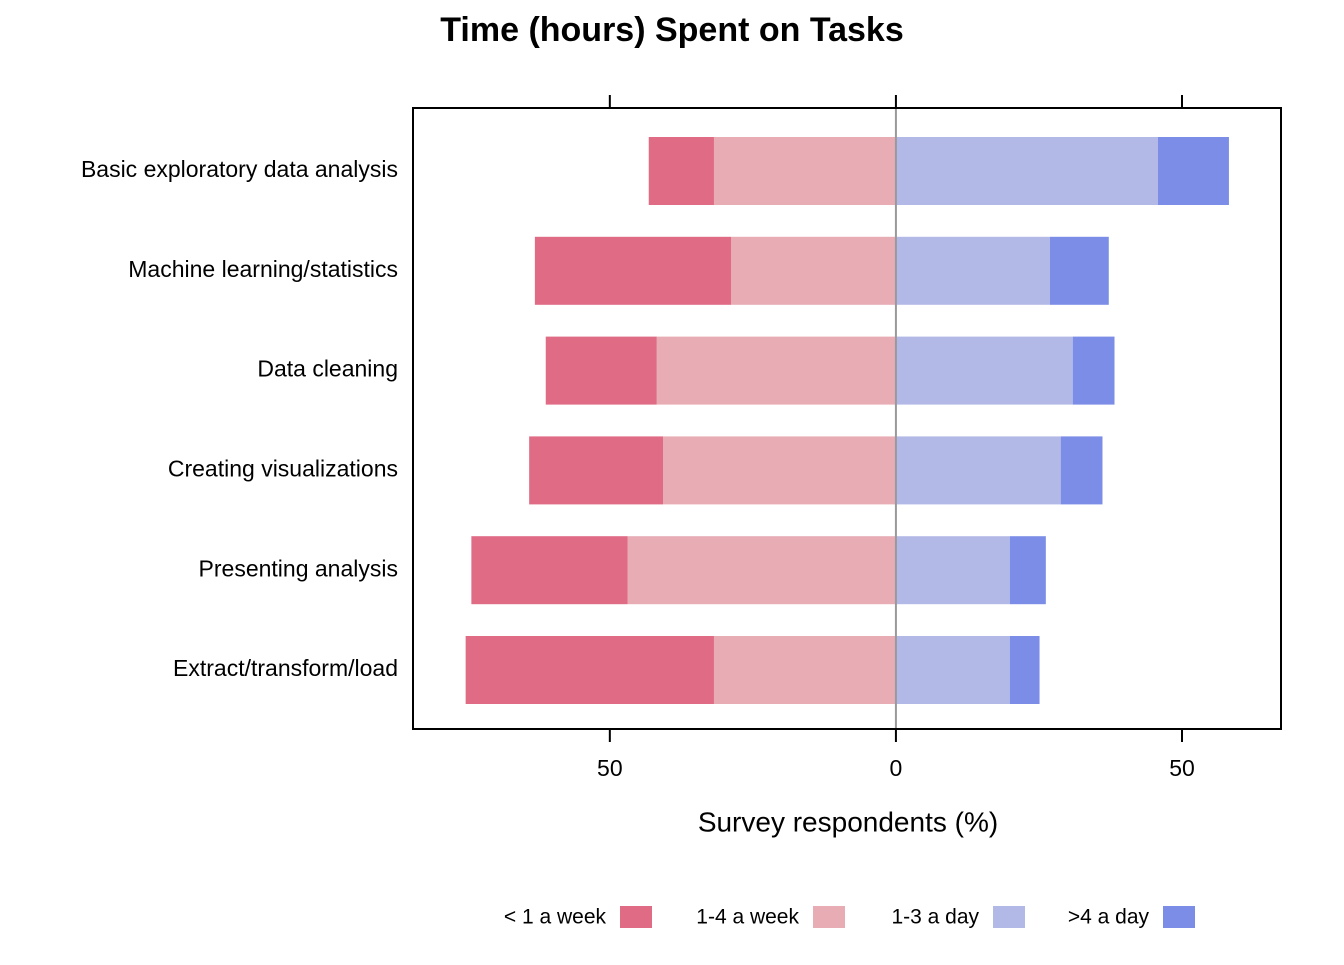 Image resolution: width=1344 pixels, height=965 pixels. Describe the element at coordinates (1109, 917) in the screenshot. I see `legend-label: >4 a day` at that location.